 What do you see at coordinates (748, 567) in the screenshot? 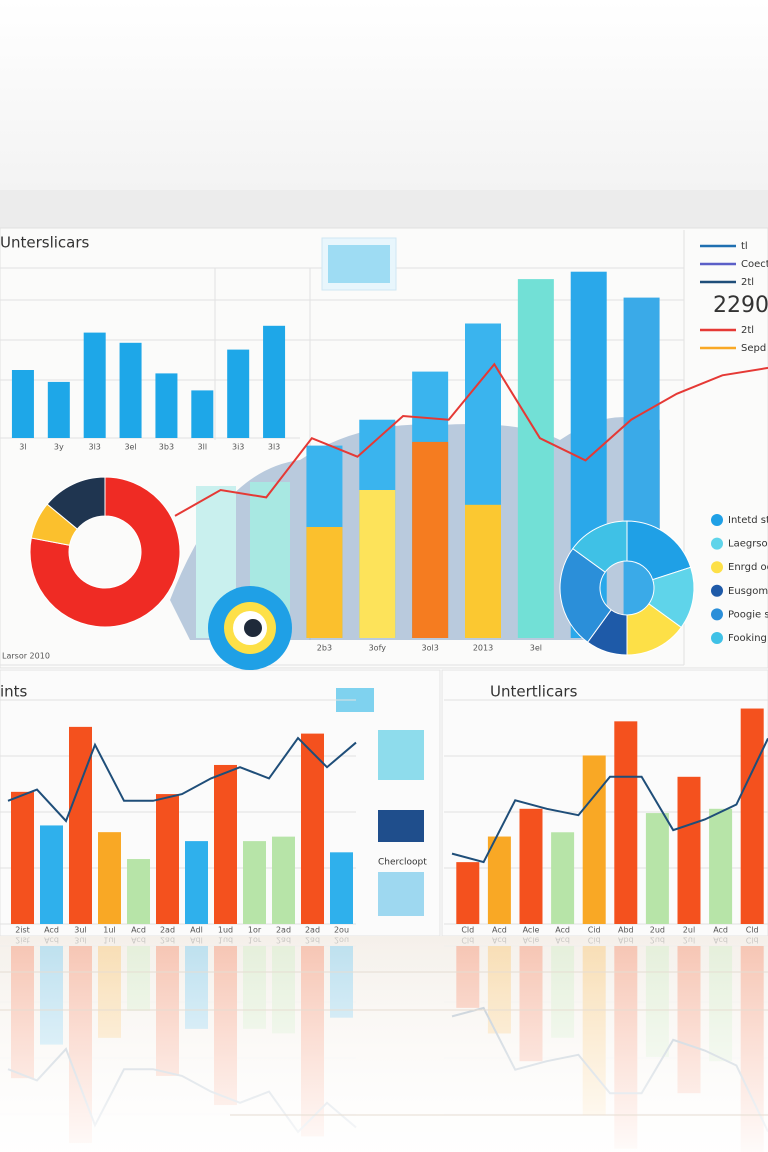
I see `legend-label: Enrgd oo` at bounding box center [748, 567].